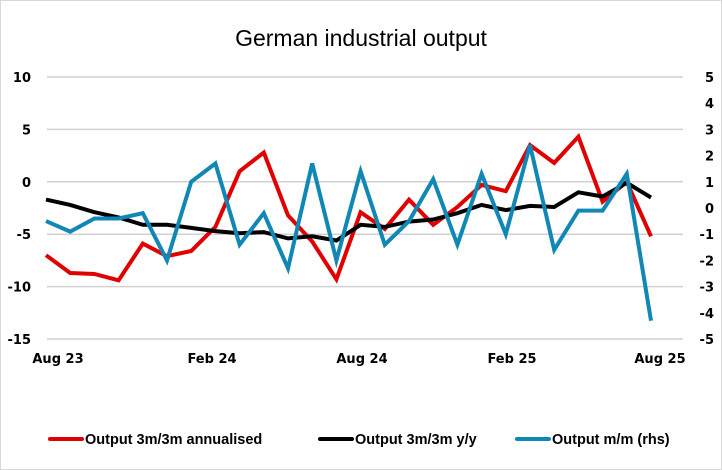 The image size is (722, 470). What do you see at coordinates (709, 157) in the screenshot?
I see `y2-tick-label: 2` at bounding box center [709, 157].